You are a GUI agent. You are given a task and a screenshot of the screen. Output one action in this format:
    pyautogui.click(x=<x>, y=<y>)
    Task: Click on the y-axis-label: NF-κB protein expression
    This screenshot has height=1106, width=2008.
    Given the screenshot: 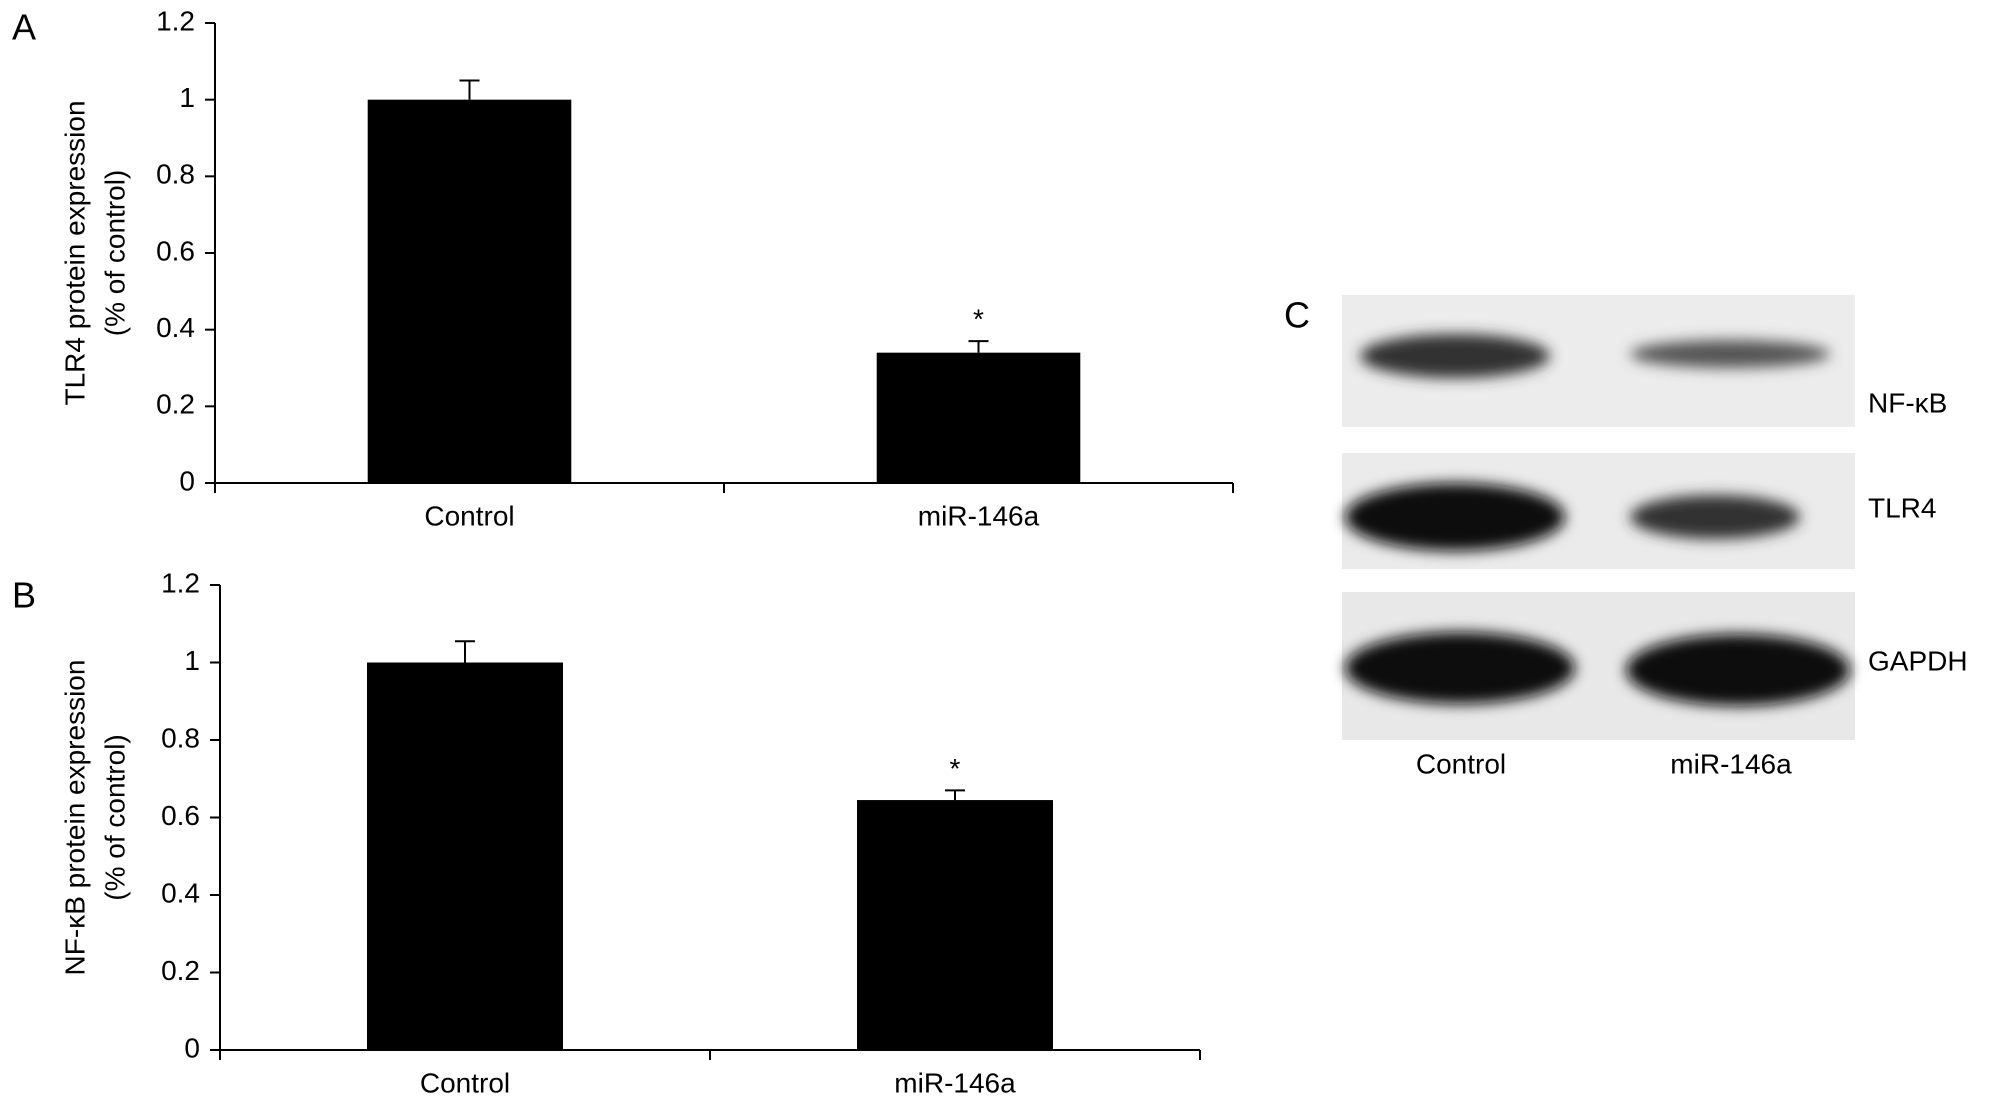 What is the action you would take?
    pyautogui.click(x=74, y=818)
    